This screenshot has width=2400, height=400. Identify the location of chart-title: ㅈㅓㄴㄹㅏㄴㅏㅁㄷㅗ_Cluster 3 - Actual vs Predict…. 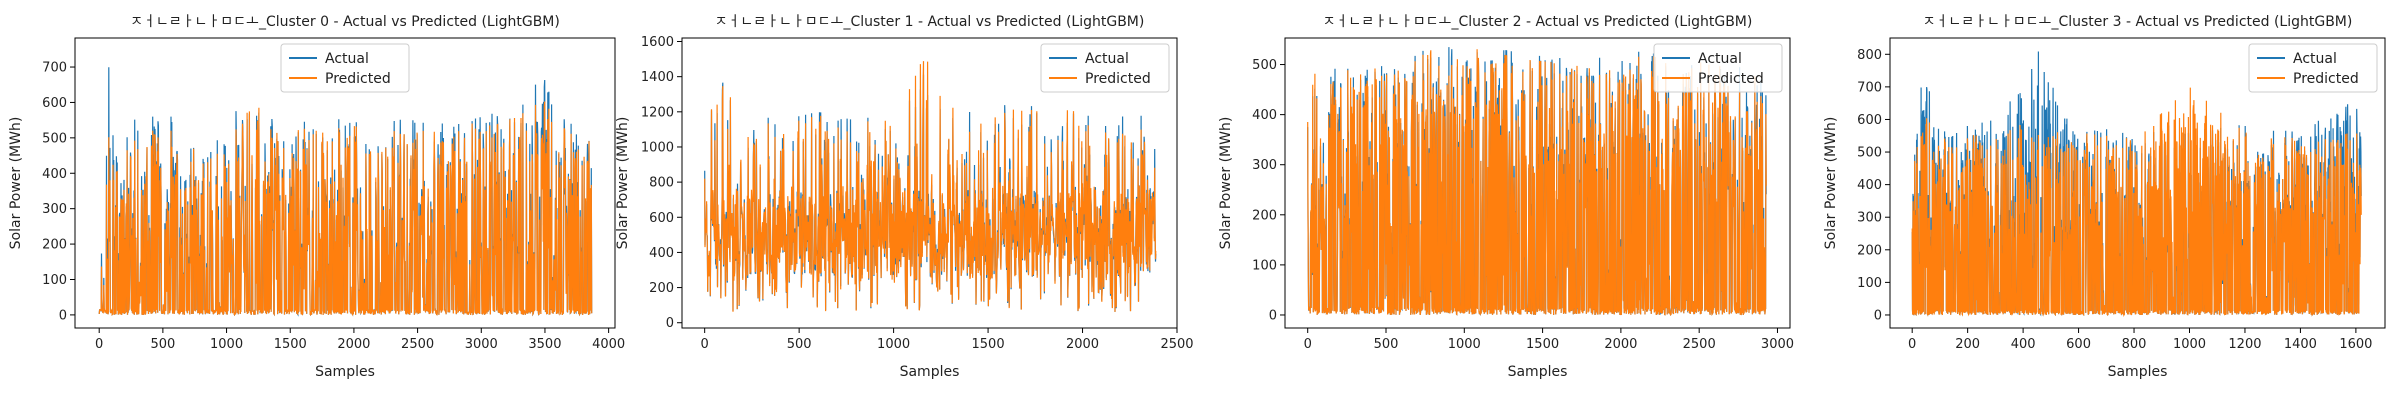
(2138, 22).